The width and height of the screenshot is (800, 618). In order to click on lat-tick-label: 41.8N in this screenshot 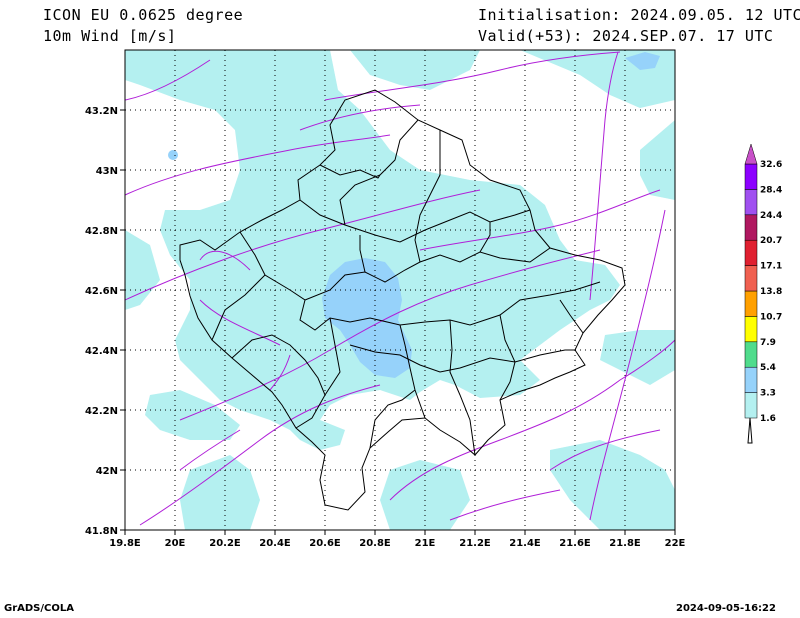, I will do `click(101, 531)`.